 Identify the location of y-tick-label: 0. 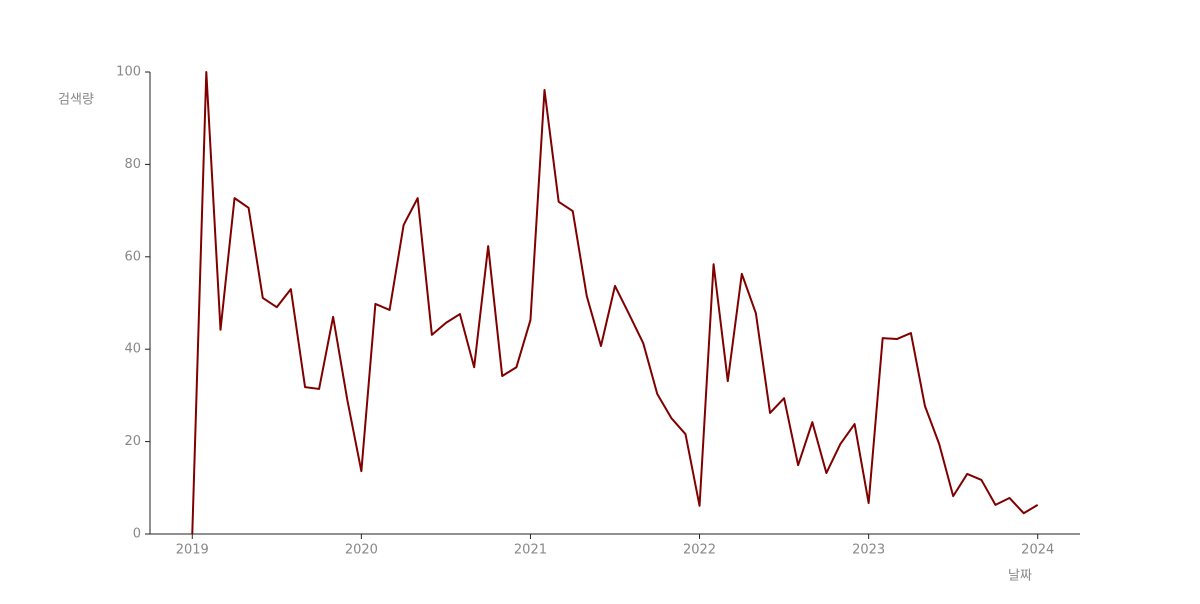
(137, 534).